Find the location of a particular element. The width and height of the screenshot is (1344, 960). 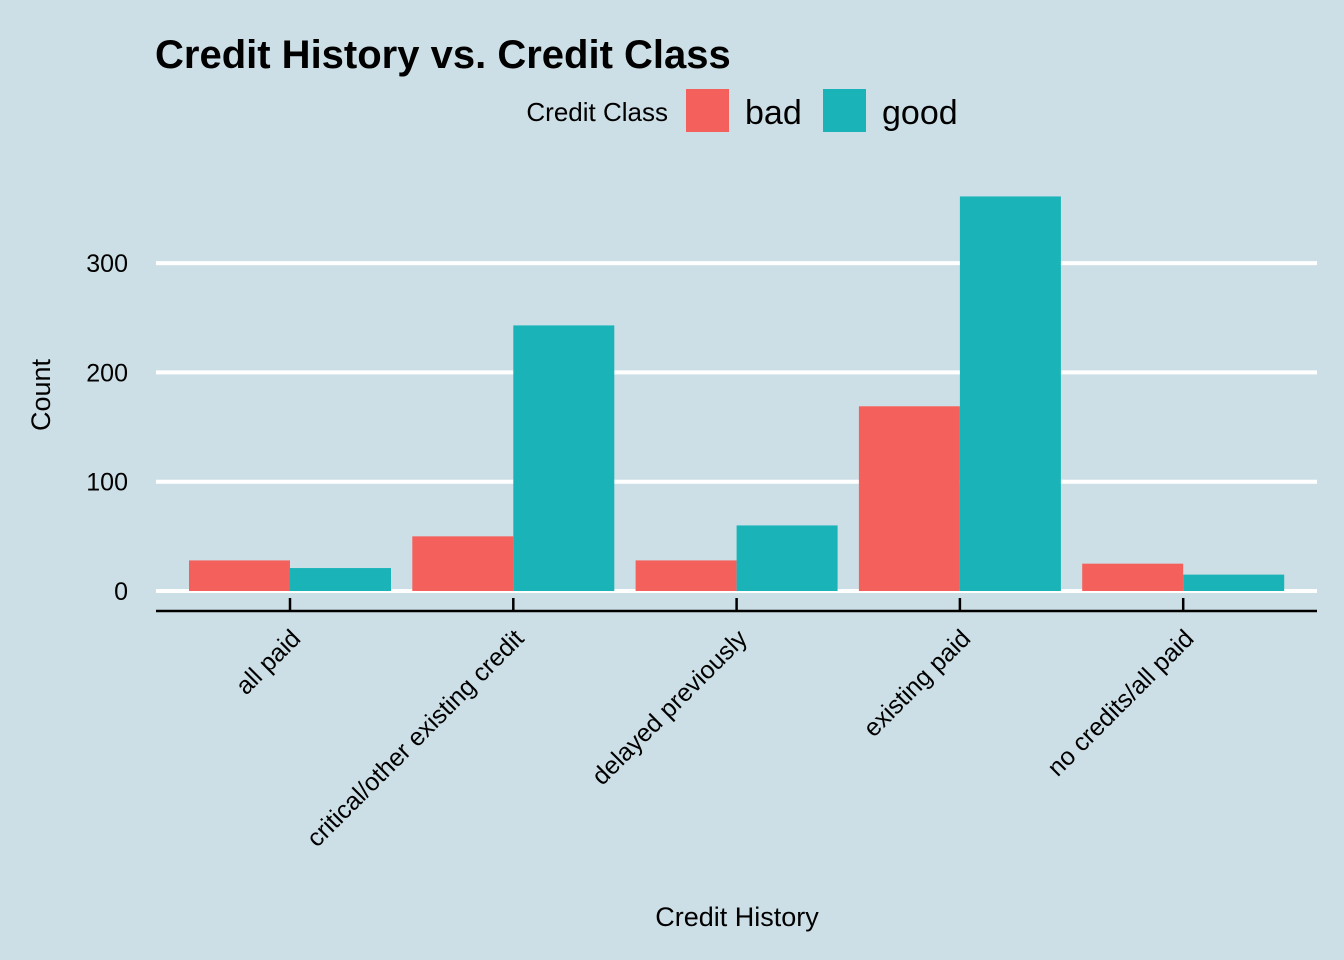

chart-title: Credit History vs. Credit Class is located at coordinates (443, 55).